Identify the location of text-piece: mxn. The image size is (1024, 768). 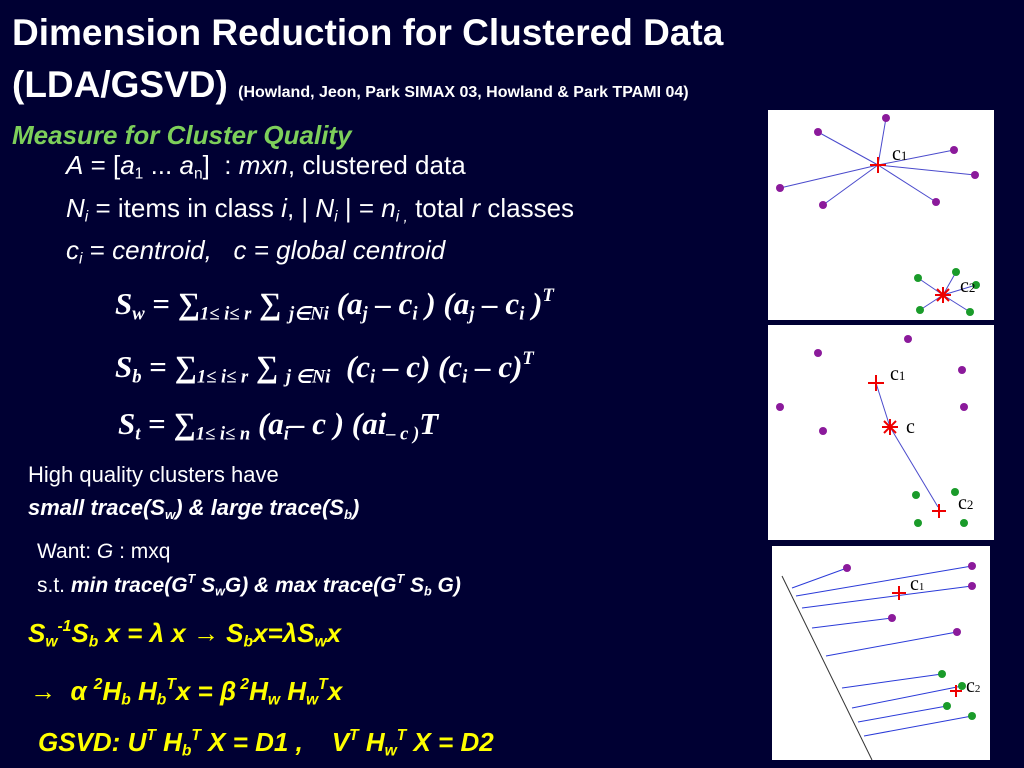
(263, 165).